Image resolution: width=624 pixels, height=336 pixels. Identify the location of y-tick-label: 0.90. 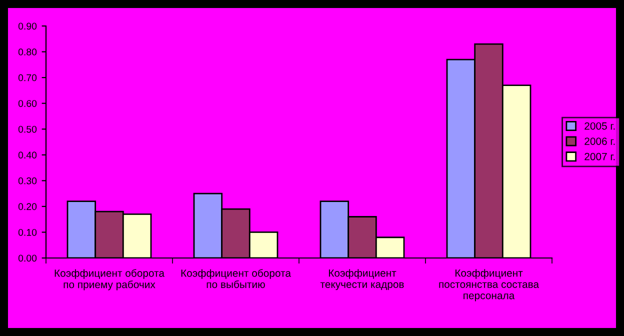
(27, 26).